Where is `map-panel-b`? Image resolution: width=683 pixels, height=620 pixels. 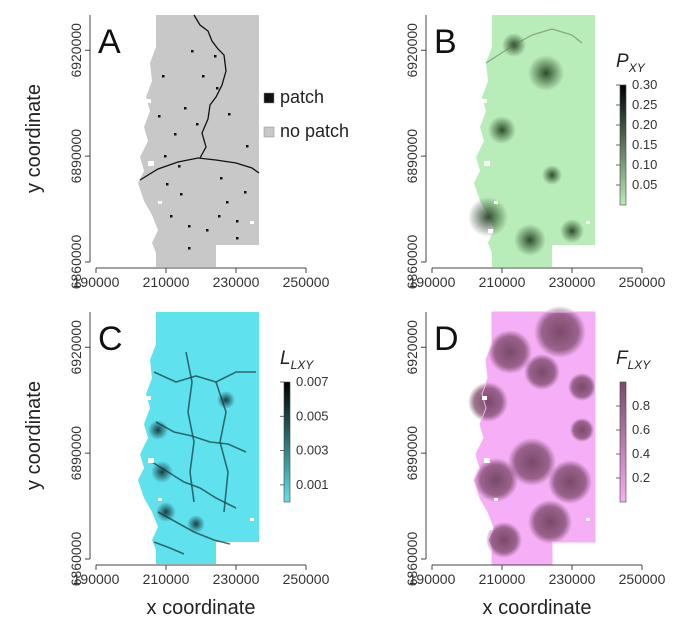
map-panel-b is located at coordinates (531, 141).